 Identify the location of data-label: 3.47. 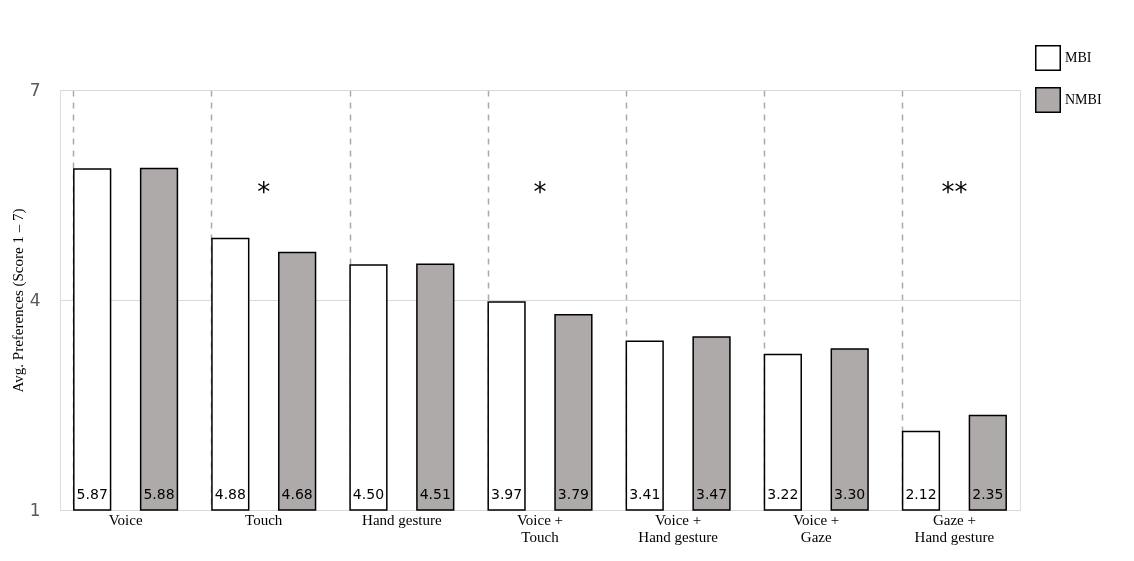
(711, 494).